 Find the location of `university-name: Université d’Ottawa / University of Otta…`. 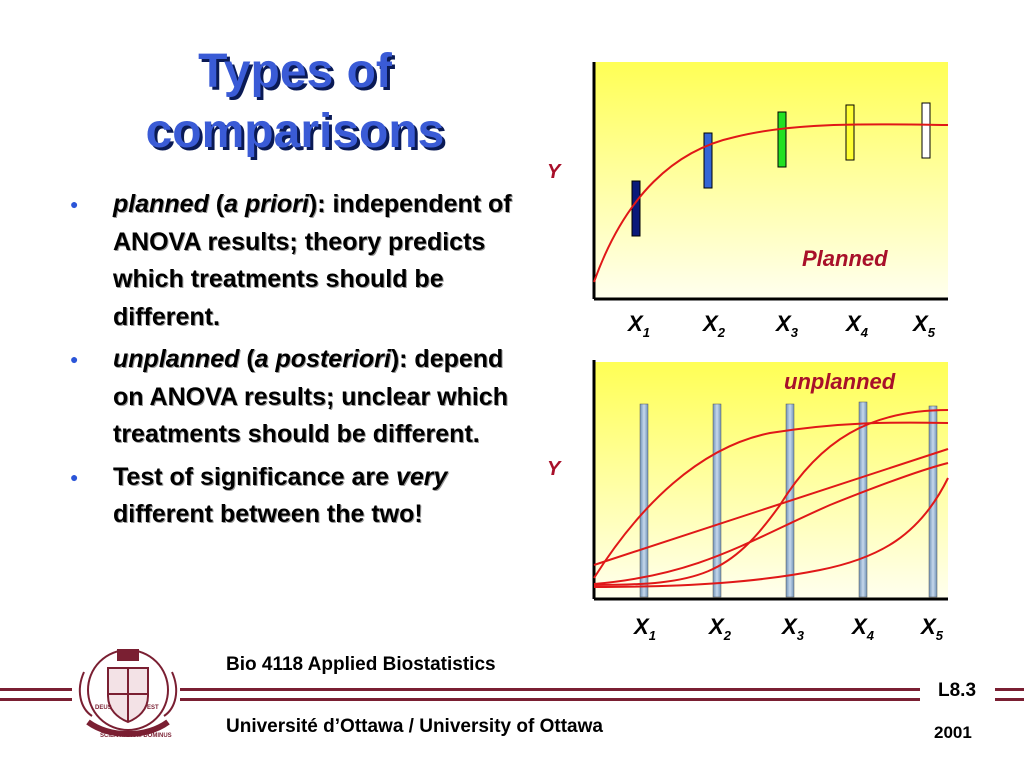

university-name: Université d’Ottawa / University of Otta… is located at coordinates (414, 726).